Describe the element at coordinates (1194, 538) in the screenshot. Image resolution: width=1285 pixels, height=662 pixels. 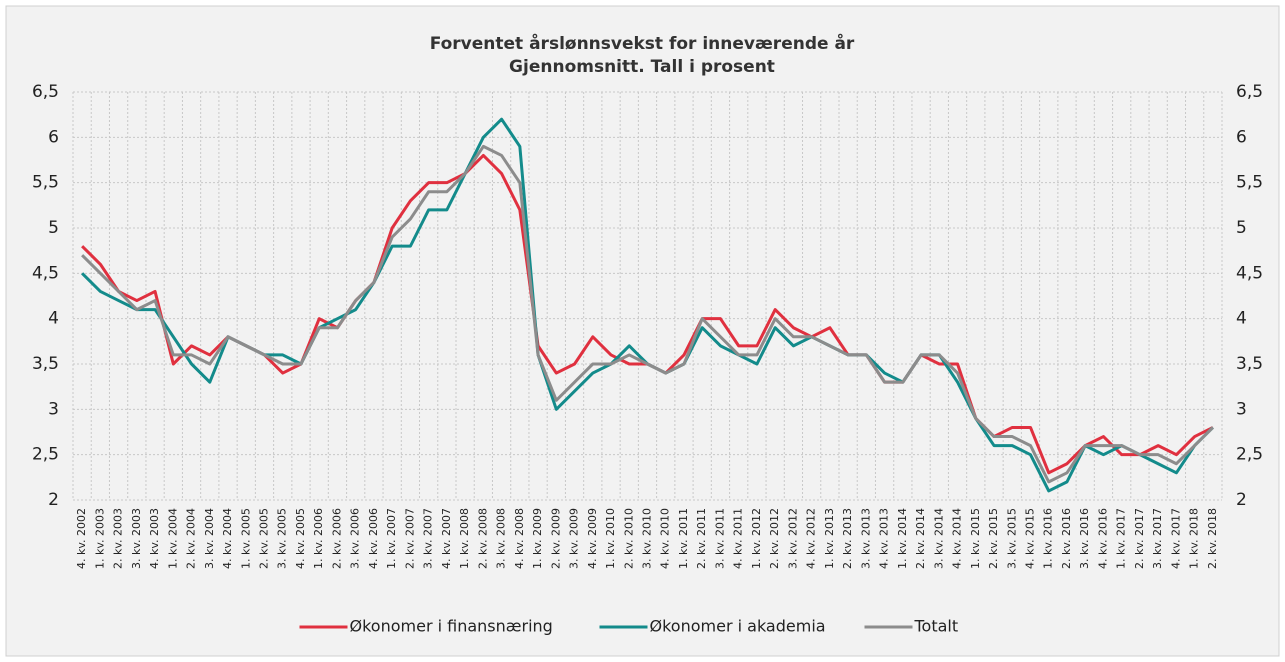
I see `x-tick-label: 1. kv. 2018` at that location.